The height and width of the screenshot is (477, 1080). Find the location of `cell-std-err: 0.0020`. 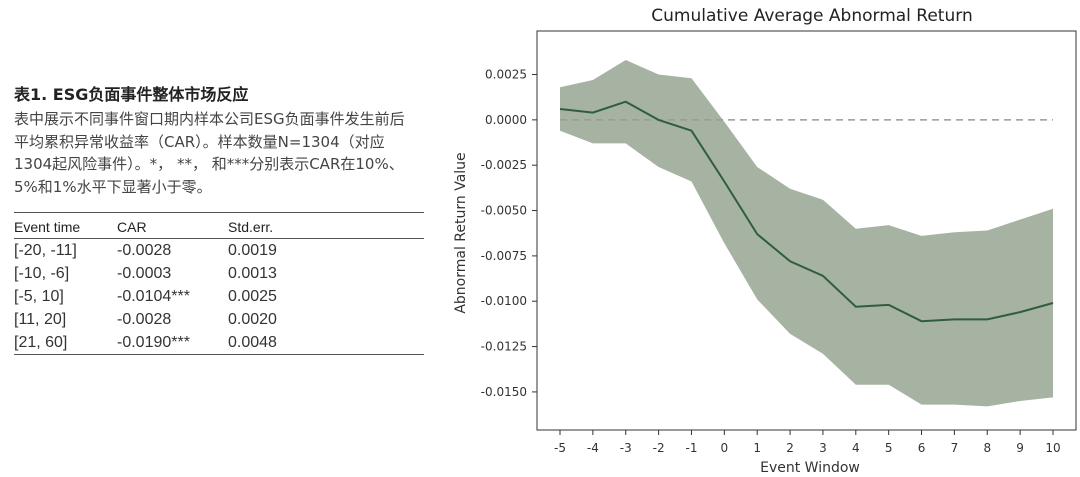

cell-std-err: 0.0020 is located at coordinates (252, 319).